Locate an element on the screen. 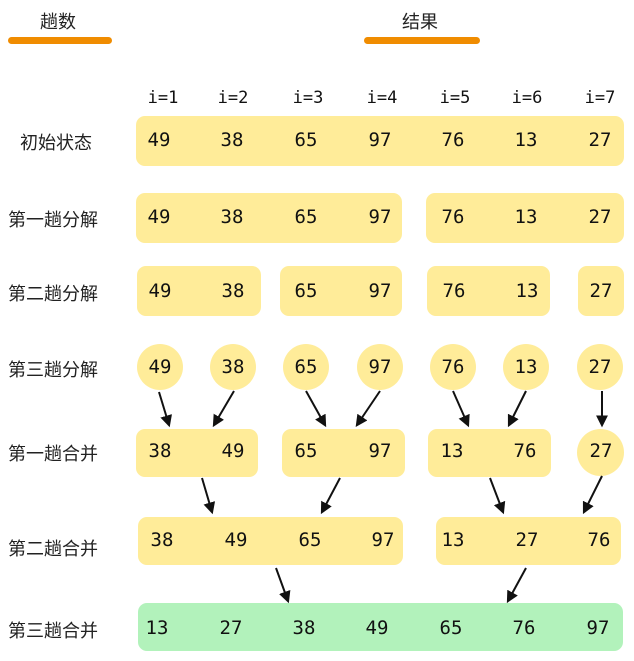 This screenshot has width=634, height=661. row-label-merge-1: 第一趟合并 is located at coordinates (53, 454).